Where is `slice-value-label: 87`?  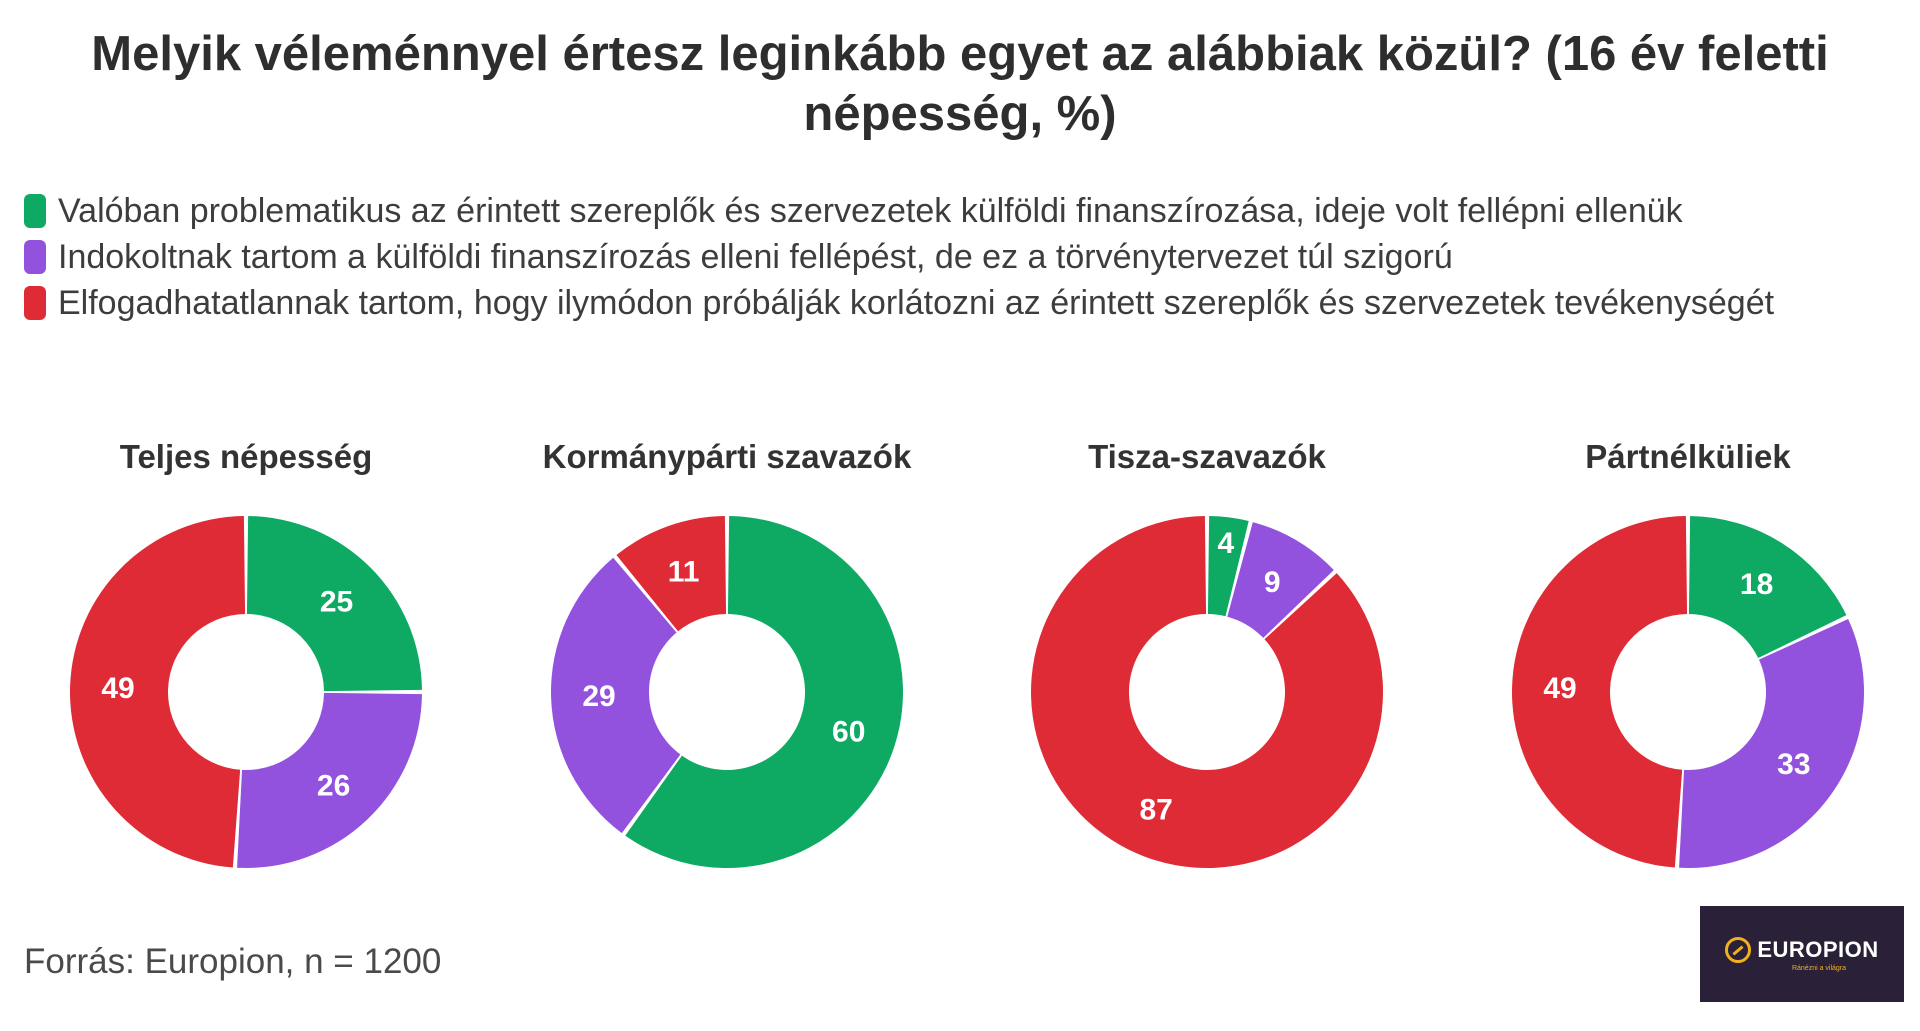 slice-value-label: 87 is located at coordinates (1155, 809).